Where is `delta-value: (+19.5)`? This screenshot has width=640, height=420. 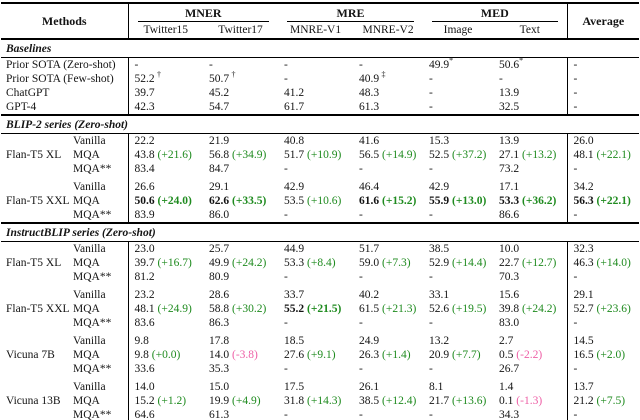
delta-value: (+19.5) is located at coordinates (469, 309).